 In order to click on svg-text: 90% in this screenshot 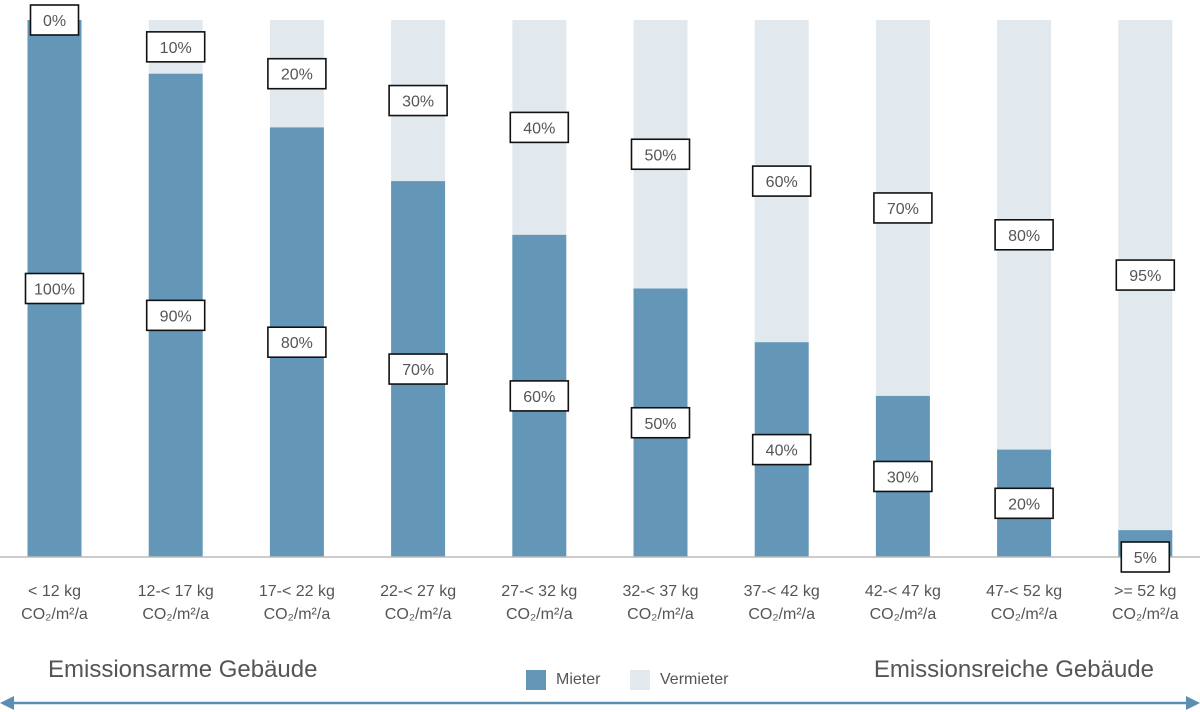, I will do `click(176, 316)`.